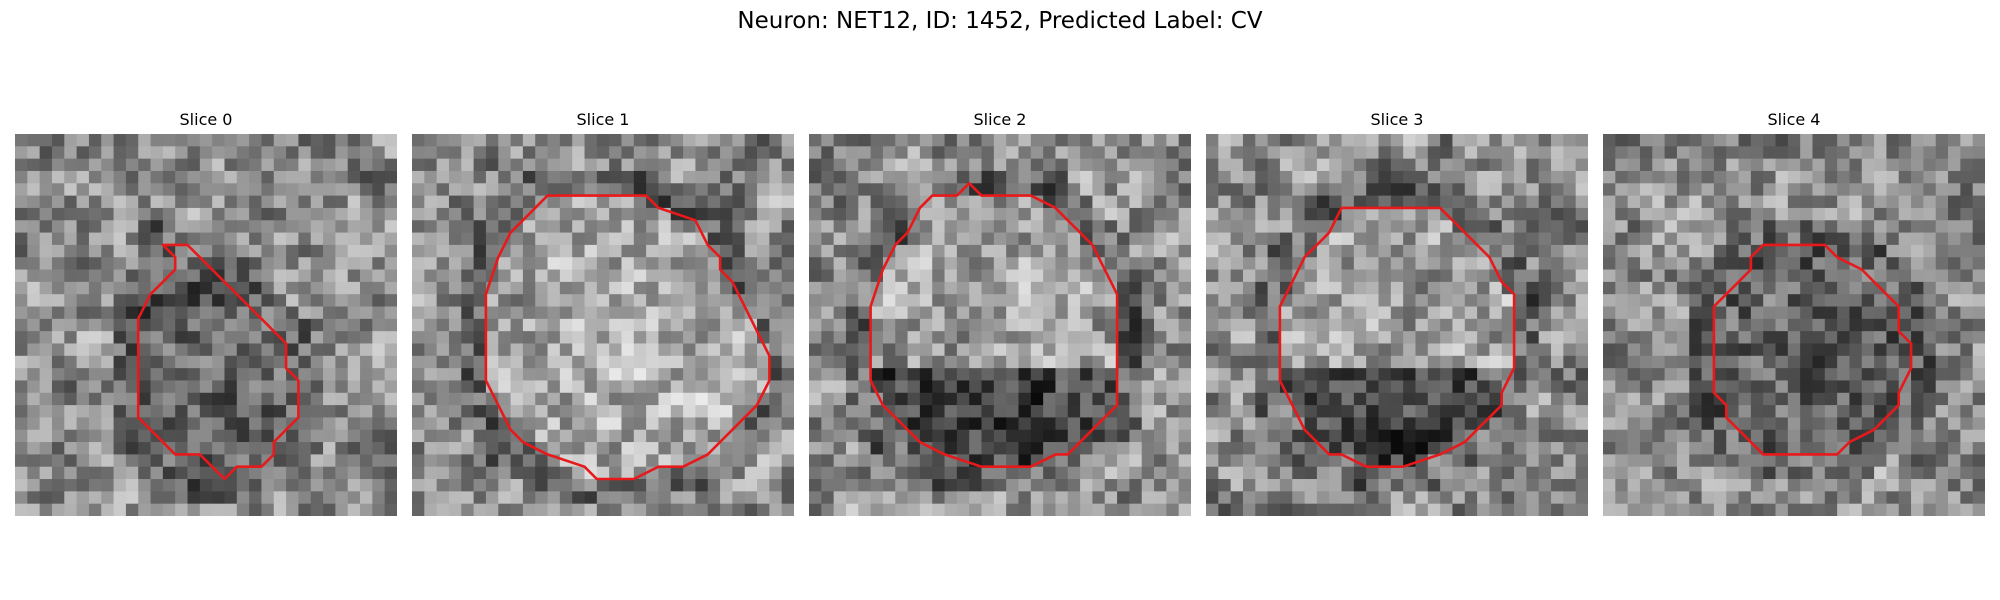 The image size is (2000, 600). What do you see at coordinates (206, 119) in the screenshot?
I see `slice-title: Slice 0` at bounding box center [206, 119].